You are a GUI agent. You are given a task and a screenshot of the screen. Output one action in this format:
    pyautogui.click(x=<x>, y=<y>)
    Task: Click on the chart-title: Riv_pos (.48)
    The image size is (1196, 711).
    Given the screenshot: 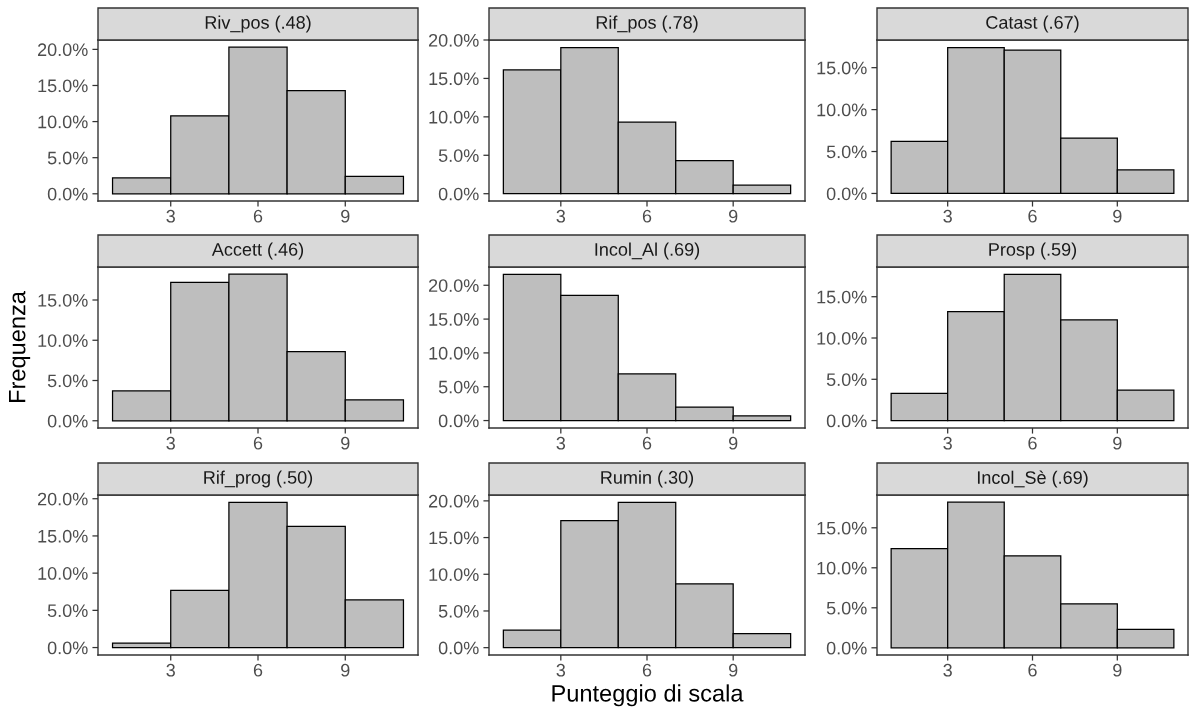 What is the action you would take?
    pyautogui.click(x=258, y=24)
    